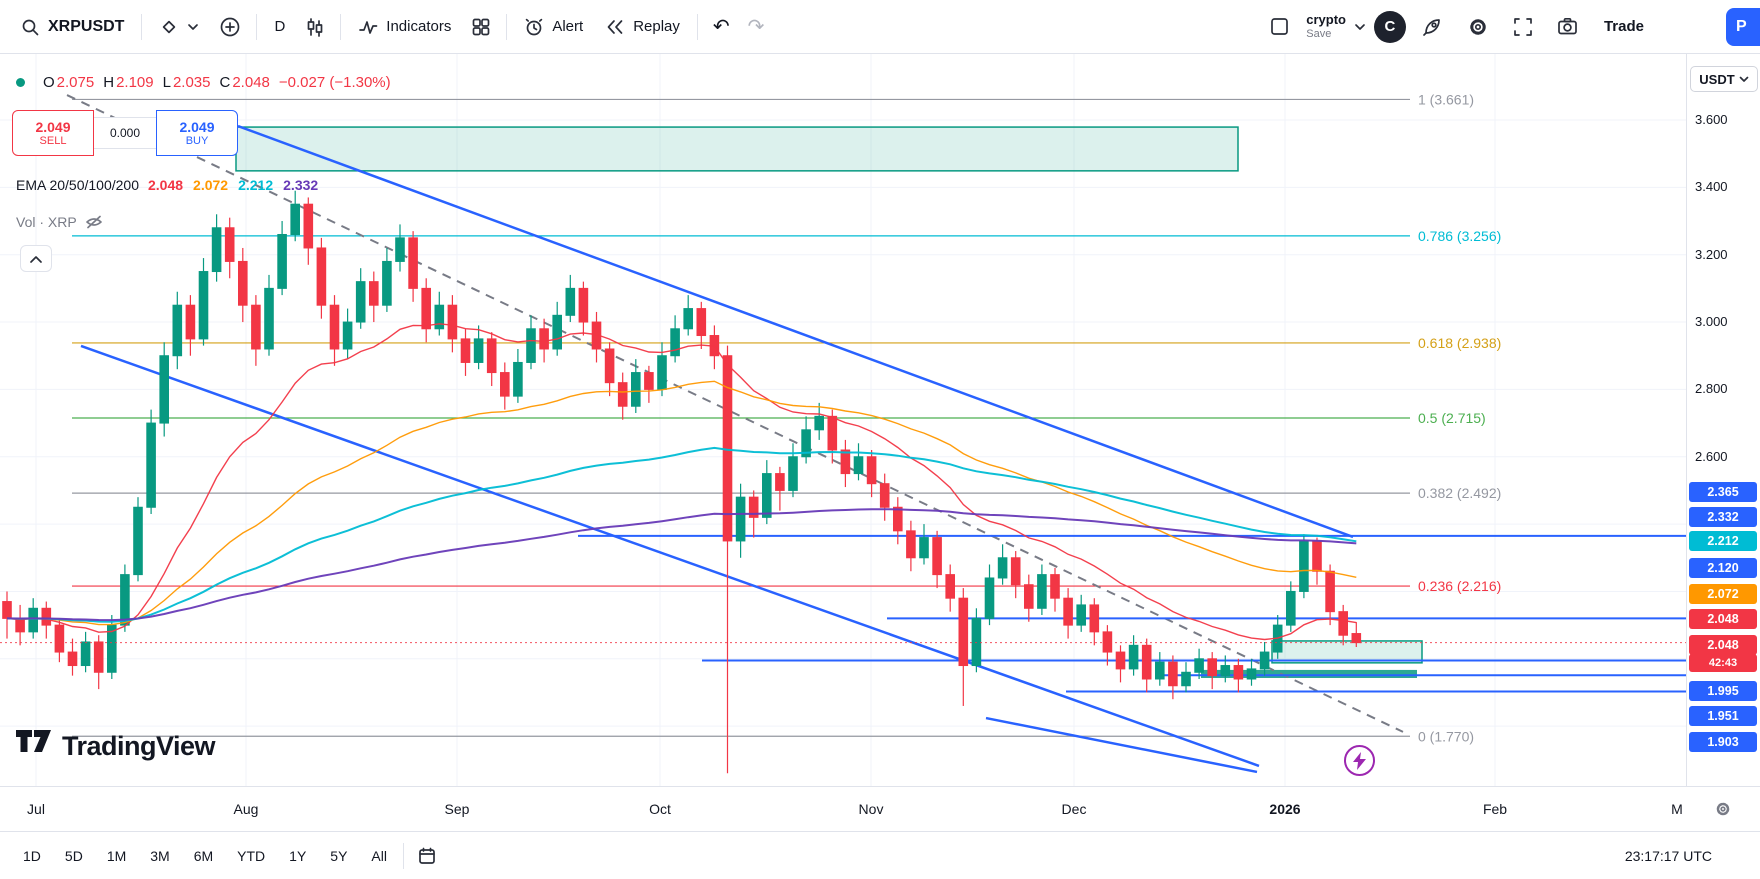 The image size is (1760, 879). What do you see at coordinates (203, 855) in the screenshot?
I see `range-button-6m: 6M` at bounding box center [203, 855].